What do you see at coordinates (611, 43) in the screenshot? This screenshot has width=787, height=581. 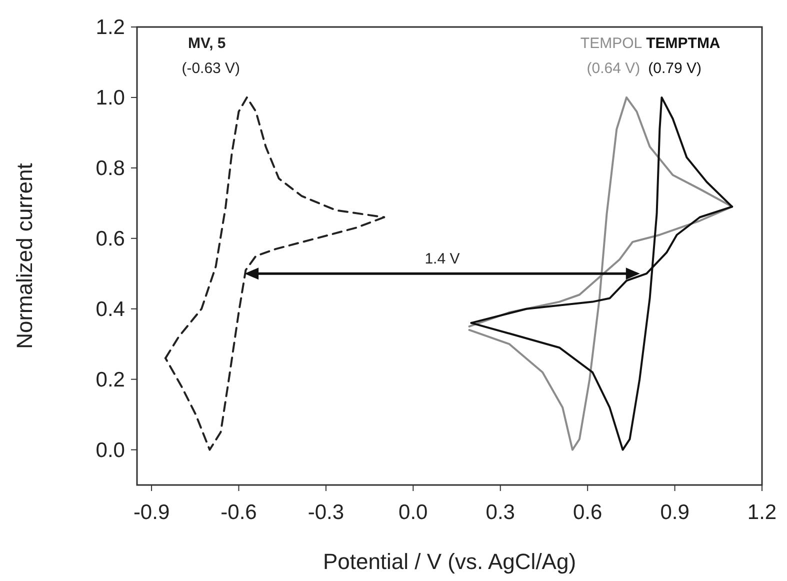 I see `text: TEMPOL` at bounding box center [611, 43].